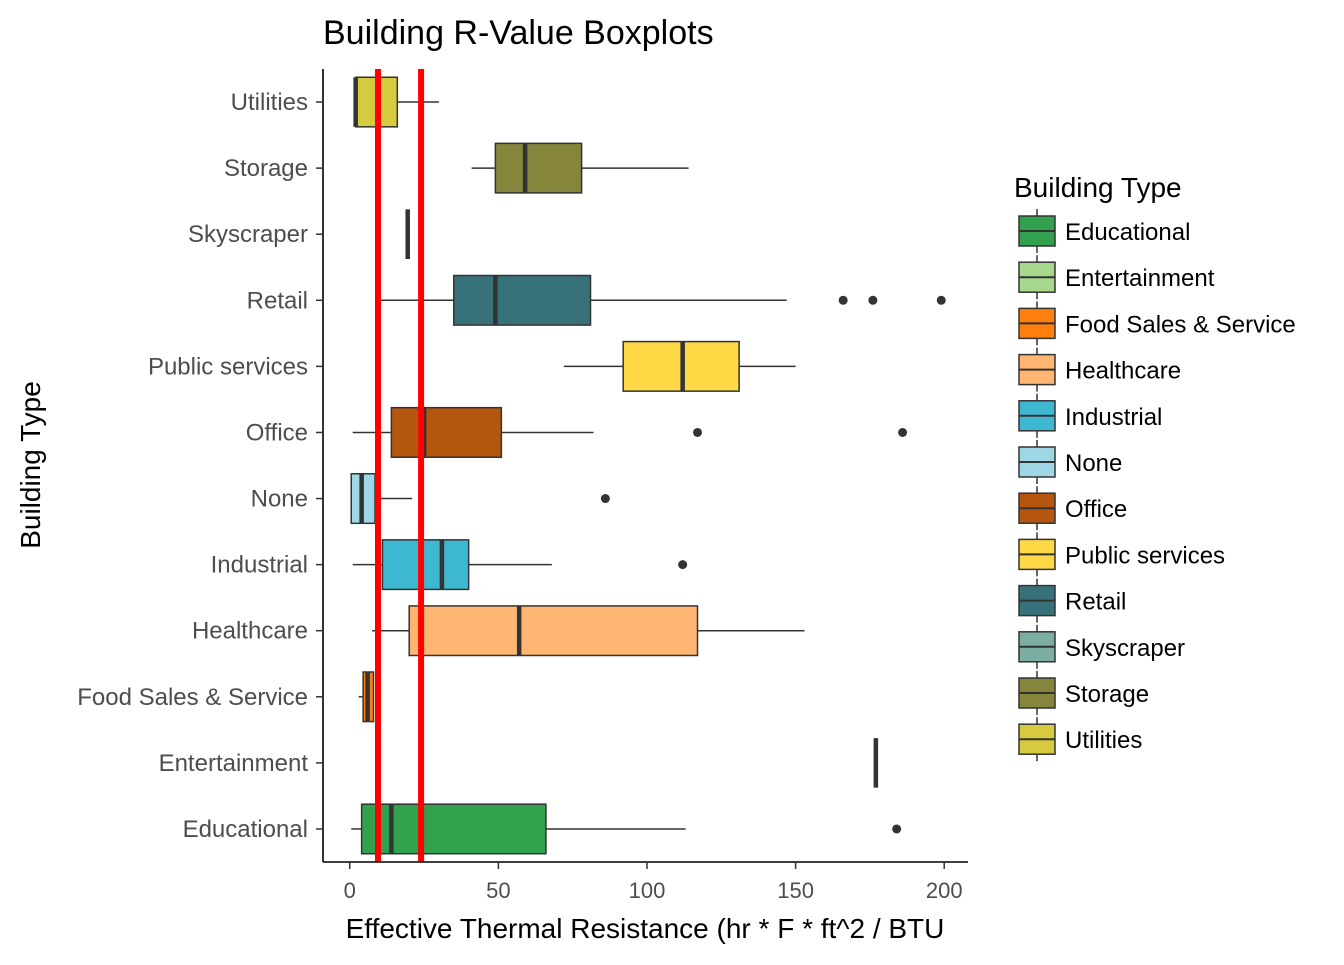 The height and width of the screenshot is (965, 1344). I want to click on y-tick-label: Skyscraper, so click(248, 234).